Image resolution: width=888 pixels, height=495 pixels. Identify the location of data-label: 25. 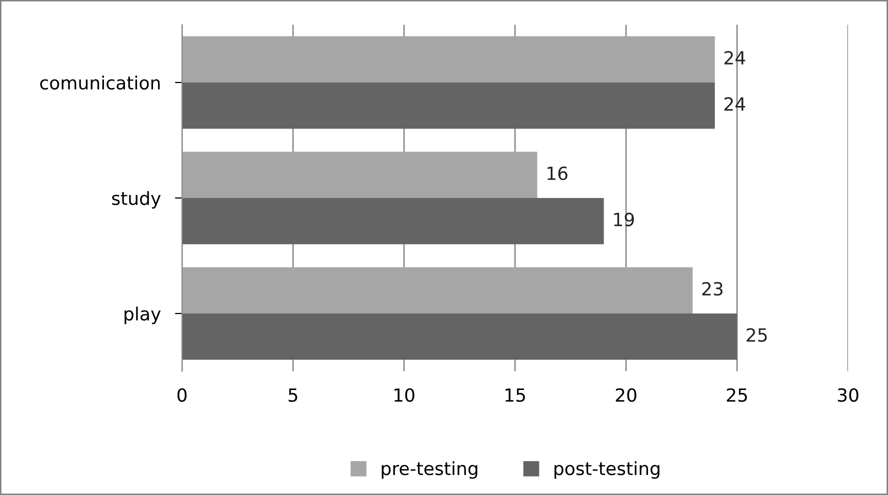
(756, 335).